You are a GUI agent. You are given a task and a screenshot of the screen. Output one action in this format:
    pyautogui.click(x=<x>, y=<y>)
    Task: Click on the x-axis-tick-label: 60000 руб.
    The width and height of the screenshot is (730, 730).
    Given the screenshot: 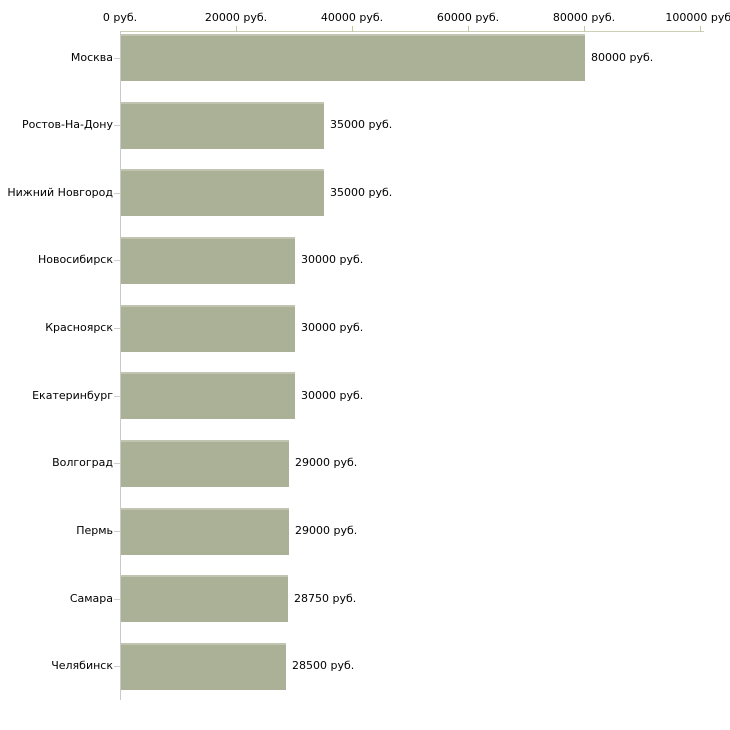 What is the action you would take?
    pyautogui.click(x=468, y=17)
    